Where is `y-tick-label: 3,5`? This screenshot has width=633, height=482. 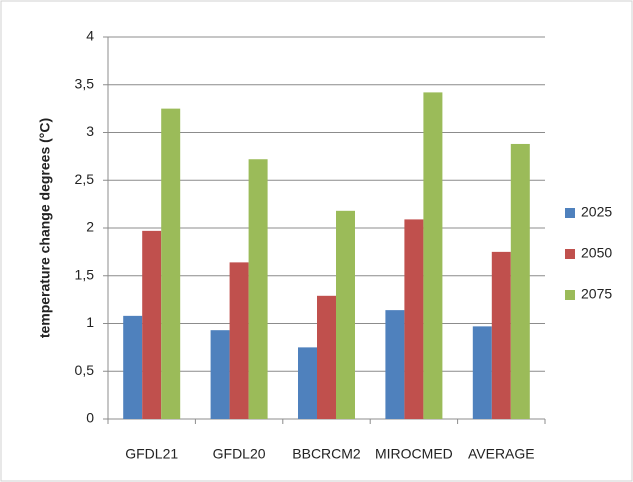
y-tick-label: 3,5 is located at coordinates (85, 83).